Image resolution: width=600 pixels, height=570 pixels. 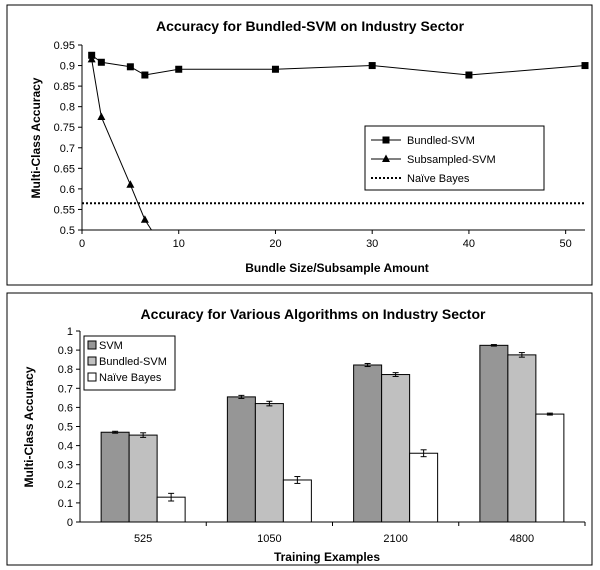 I want to click on chart1-y-tick-label: 0.75, so click(x=64, y=128).